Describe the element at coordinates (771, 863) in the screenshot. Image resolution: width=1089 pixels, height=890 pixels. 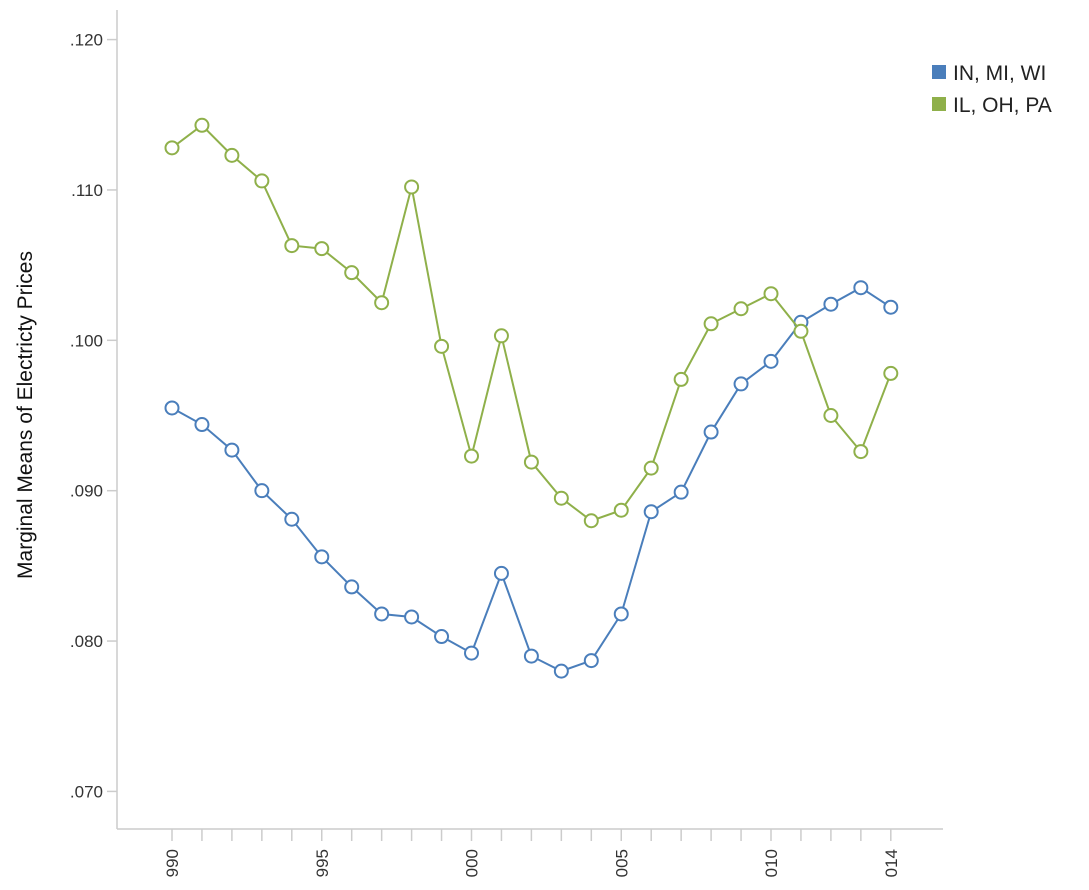
I see `x-tick-label: 010` at that location.